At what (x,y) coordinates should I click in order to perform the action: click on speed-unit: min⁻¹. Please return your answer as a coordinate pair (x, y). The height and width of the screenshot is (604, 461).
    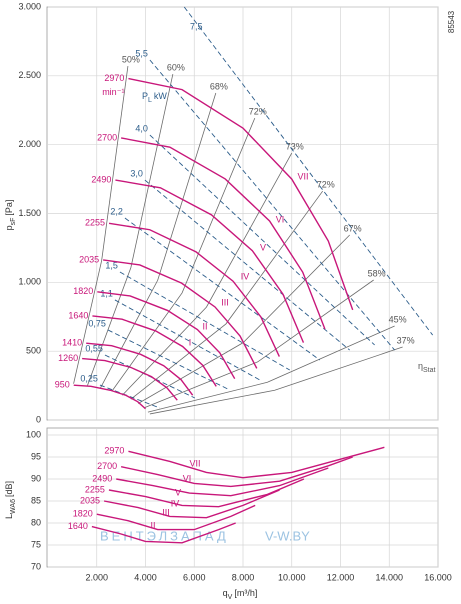
    Looking at the image, I should click on (113, 92).